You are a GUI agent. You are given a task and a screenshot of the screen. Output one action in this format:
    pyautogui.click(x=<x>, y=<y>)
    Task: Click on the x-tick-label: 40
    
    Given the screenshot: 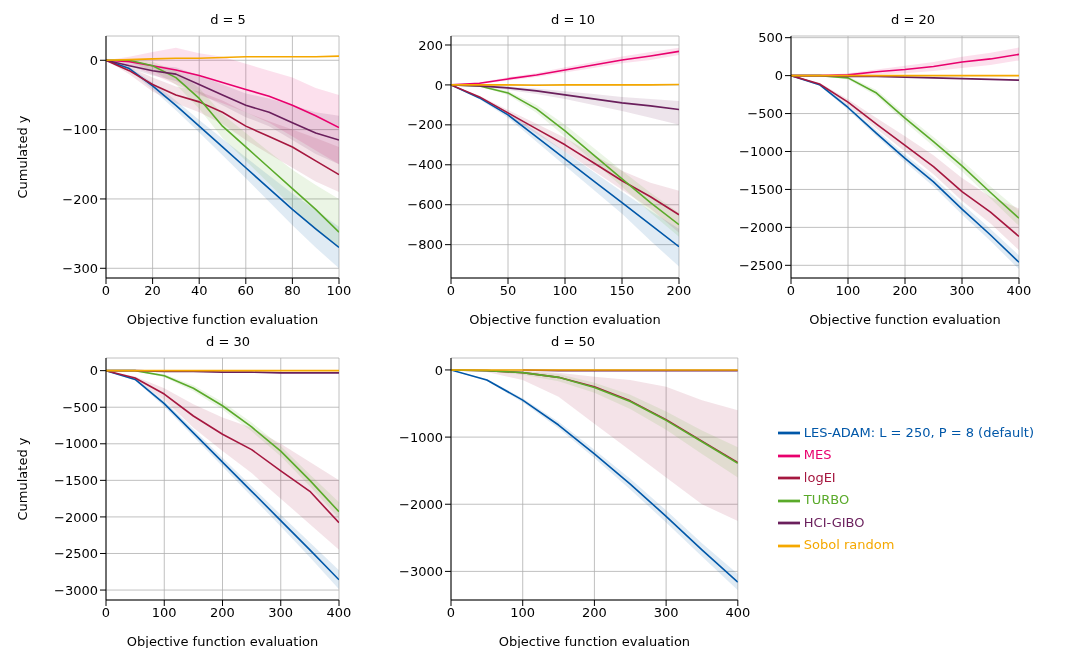 What is the action you would take?
    pyautogui.click(x=199, y=291)
    